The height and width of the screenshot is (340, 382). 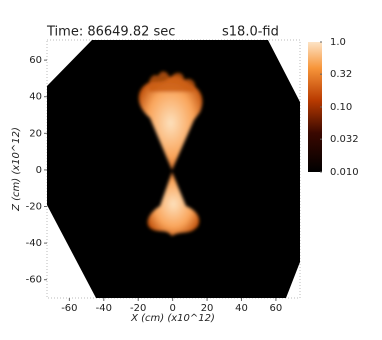 I want to click on x-axis-label: X (cm) (x10^12), so click(x=172, y=318).